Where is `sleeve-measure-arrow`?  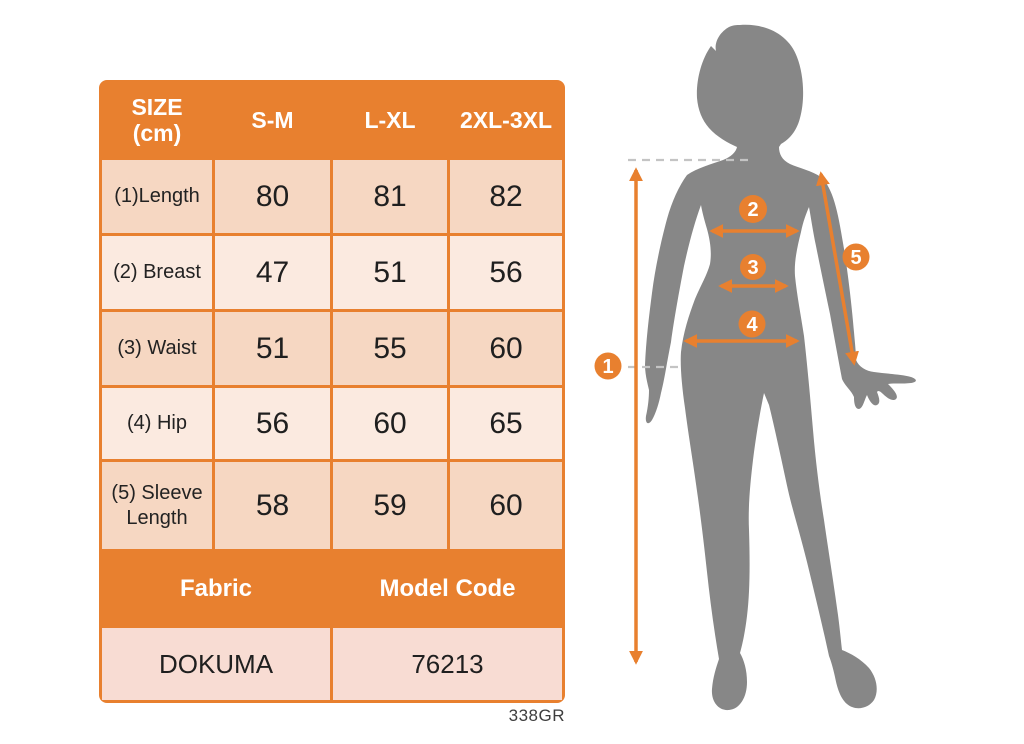 sleeve-measure-arrow is located at coordinates (837, 268).